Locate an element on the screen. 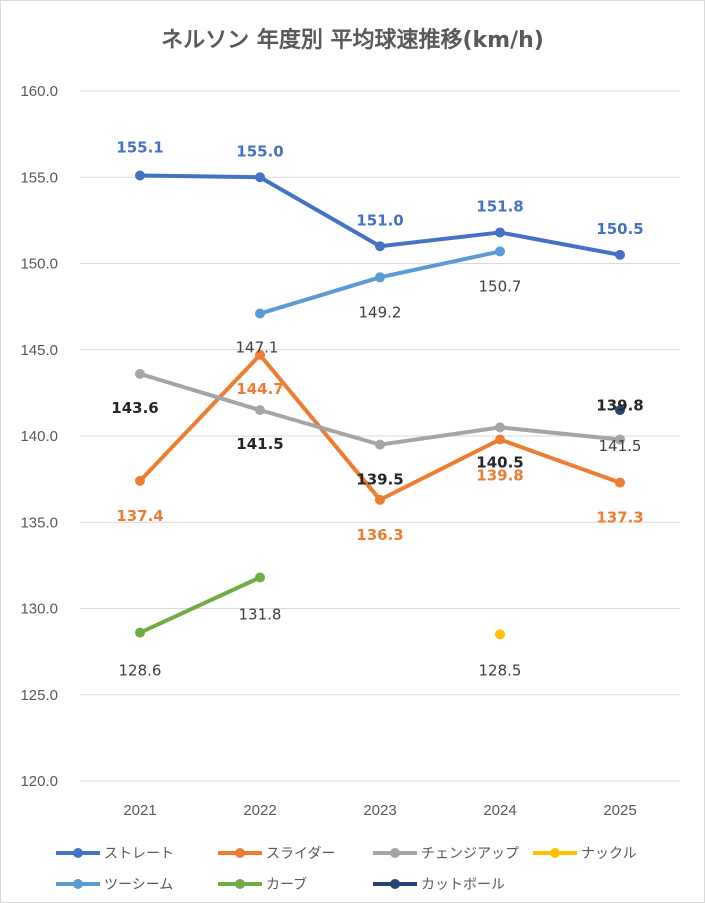 The image size is (705, 903). y-tick-label: 125.0 is located at coordinates (39, 695).